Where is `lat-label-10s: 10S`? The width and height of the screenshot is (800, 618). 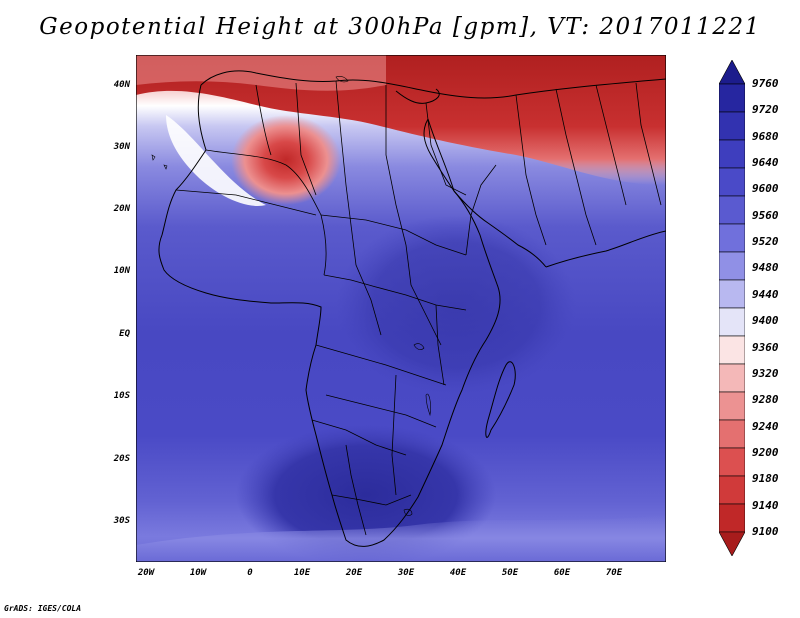 lat-label-10s: 10S is located at coordinates (121, 396).